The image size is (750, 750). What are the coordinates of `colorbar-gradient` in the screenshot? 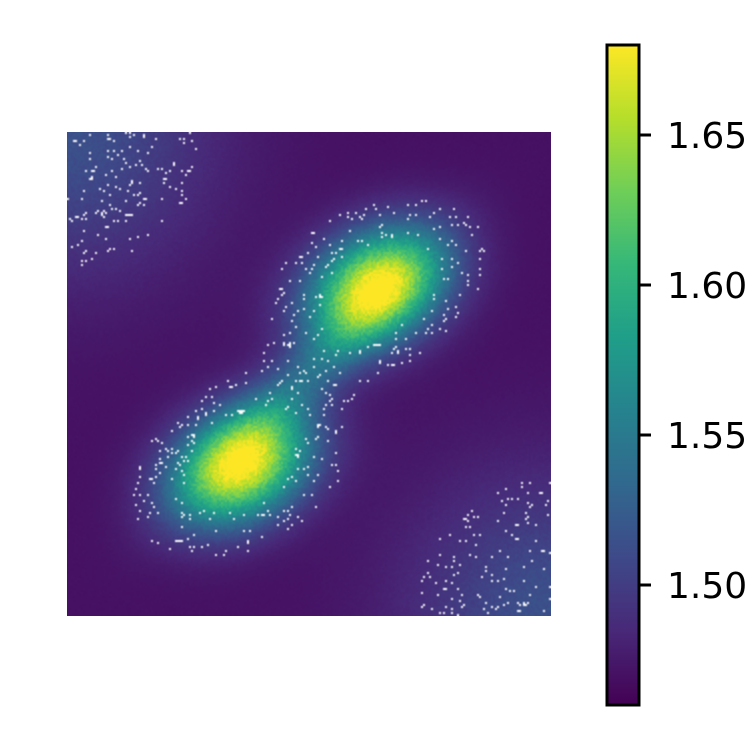 It's located at (623, 375).